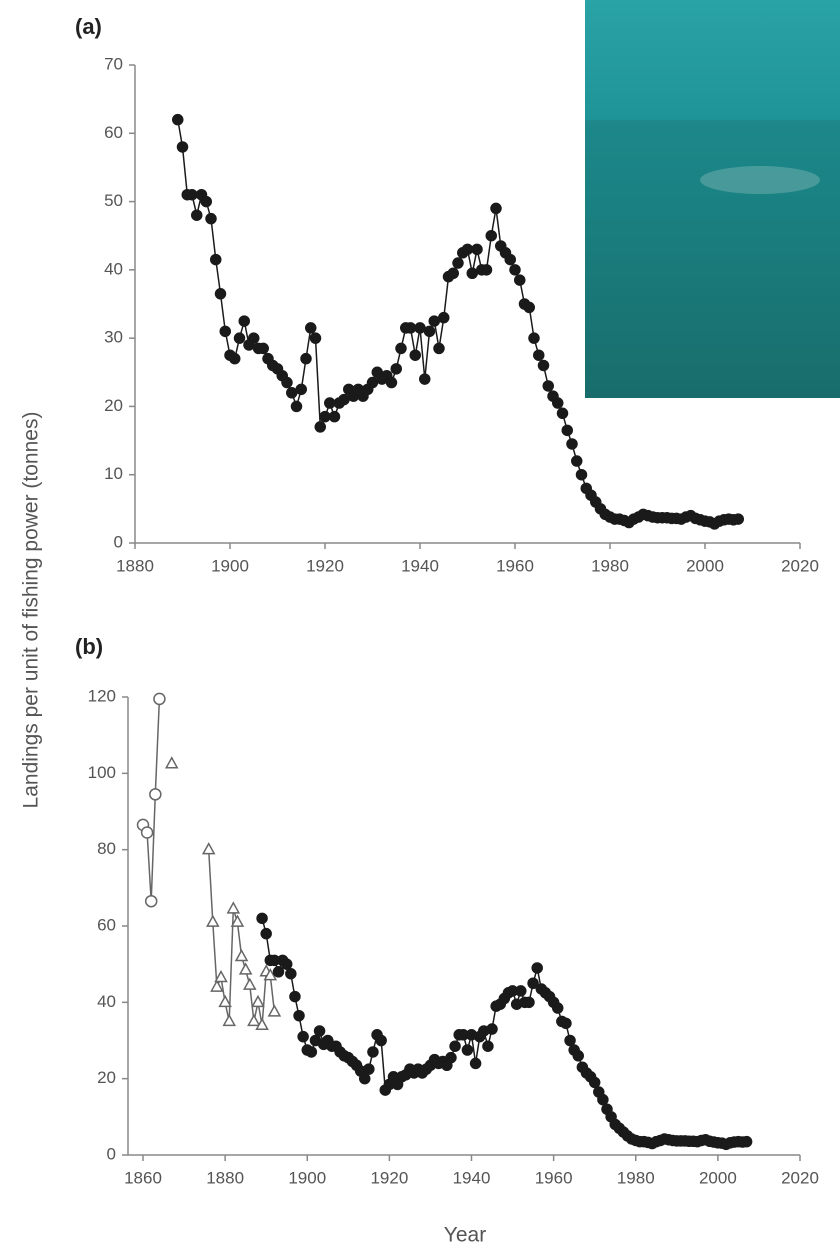 This screenshot has width=840, height=1251. Describe the element at coordinates (504, 1032) in the screenshot. I see `series-line` at that location.